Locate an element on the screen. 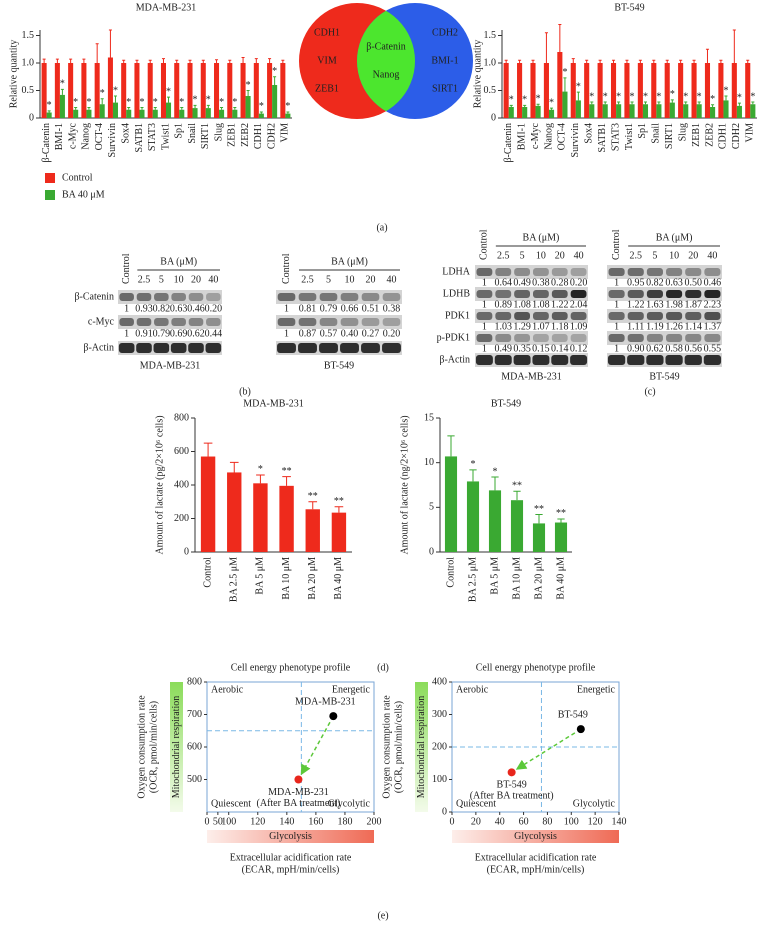 The image size is (764, 942). x-gradient-label: Glycolysis is located at coordinates (535, 836).